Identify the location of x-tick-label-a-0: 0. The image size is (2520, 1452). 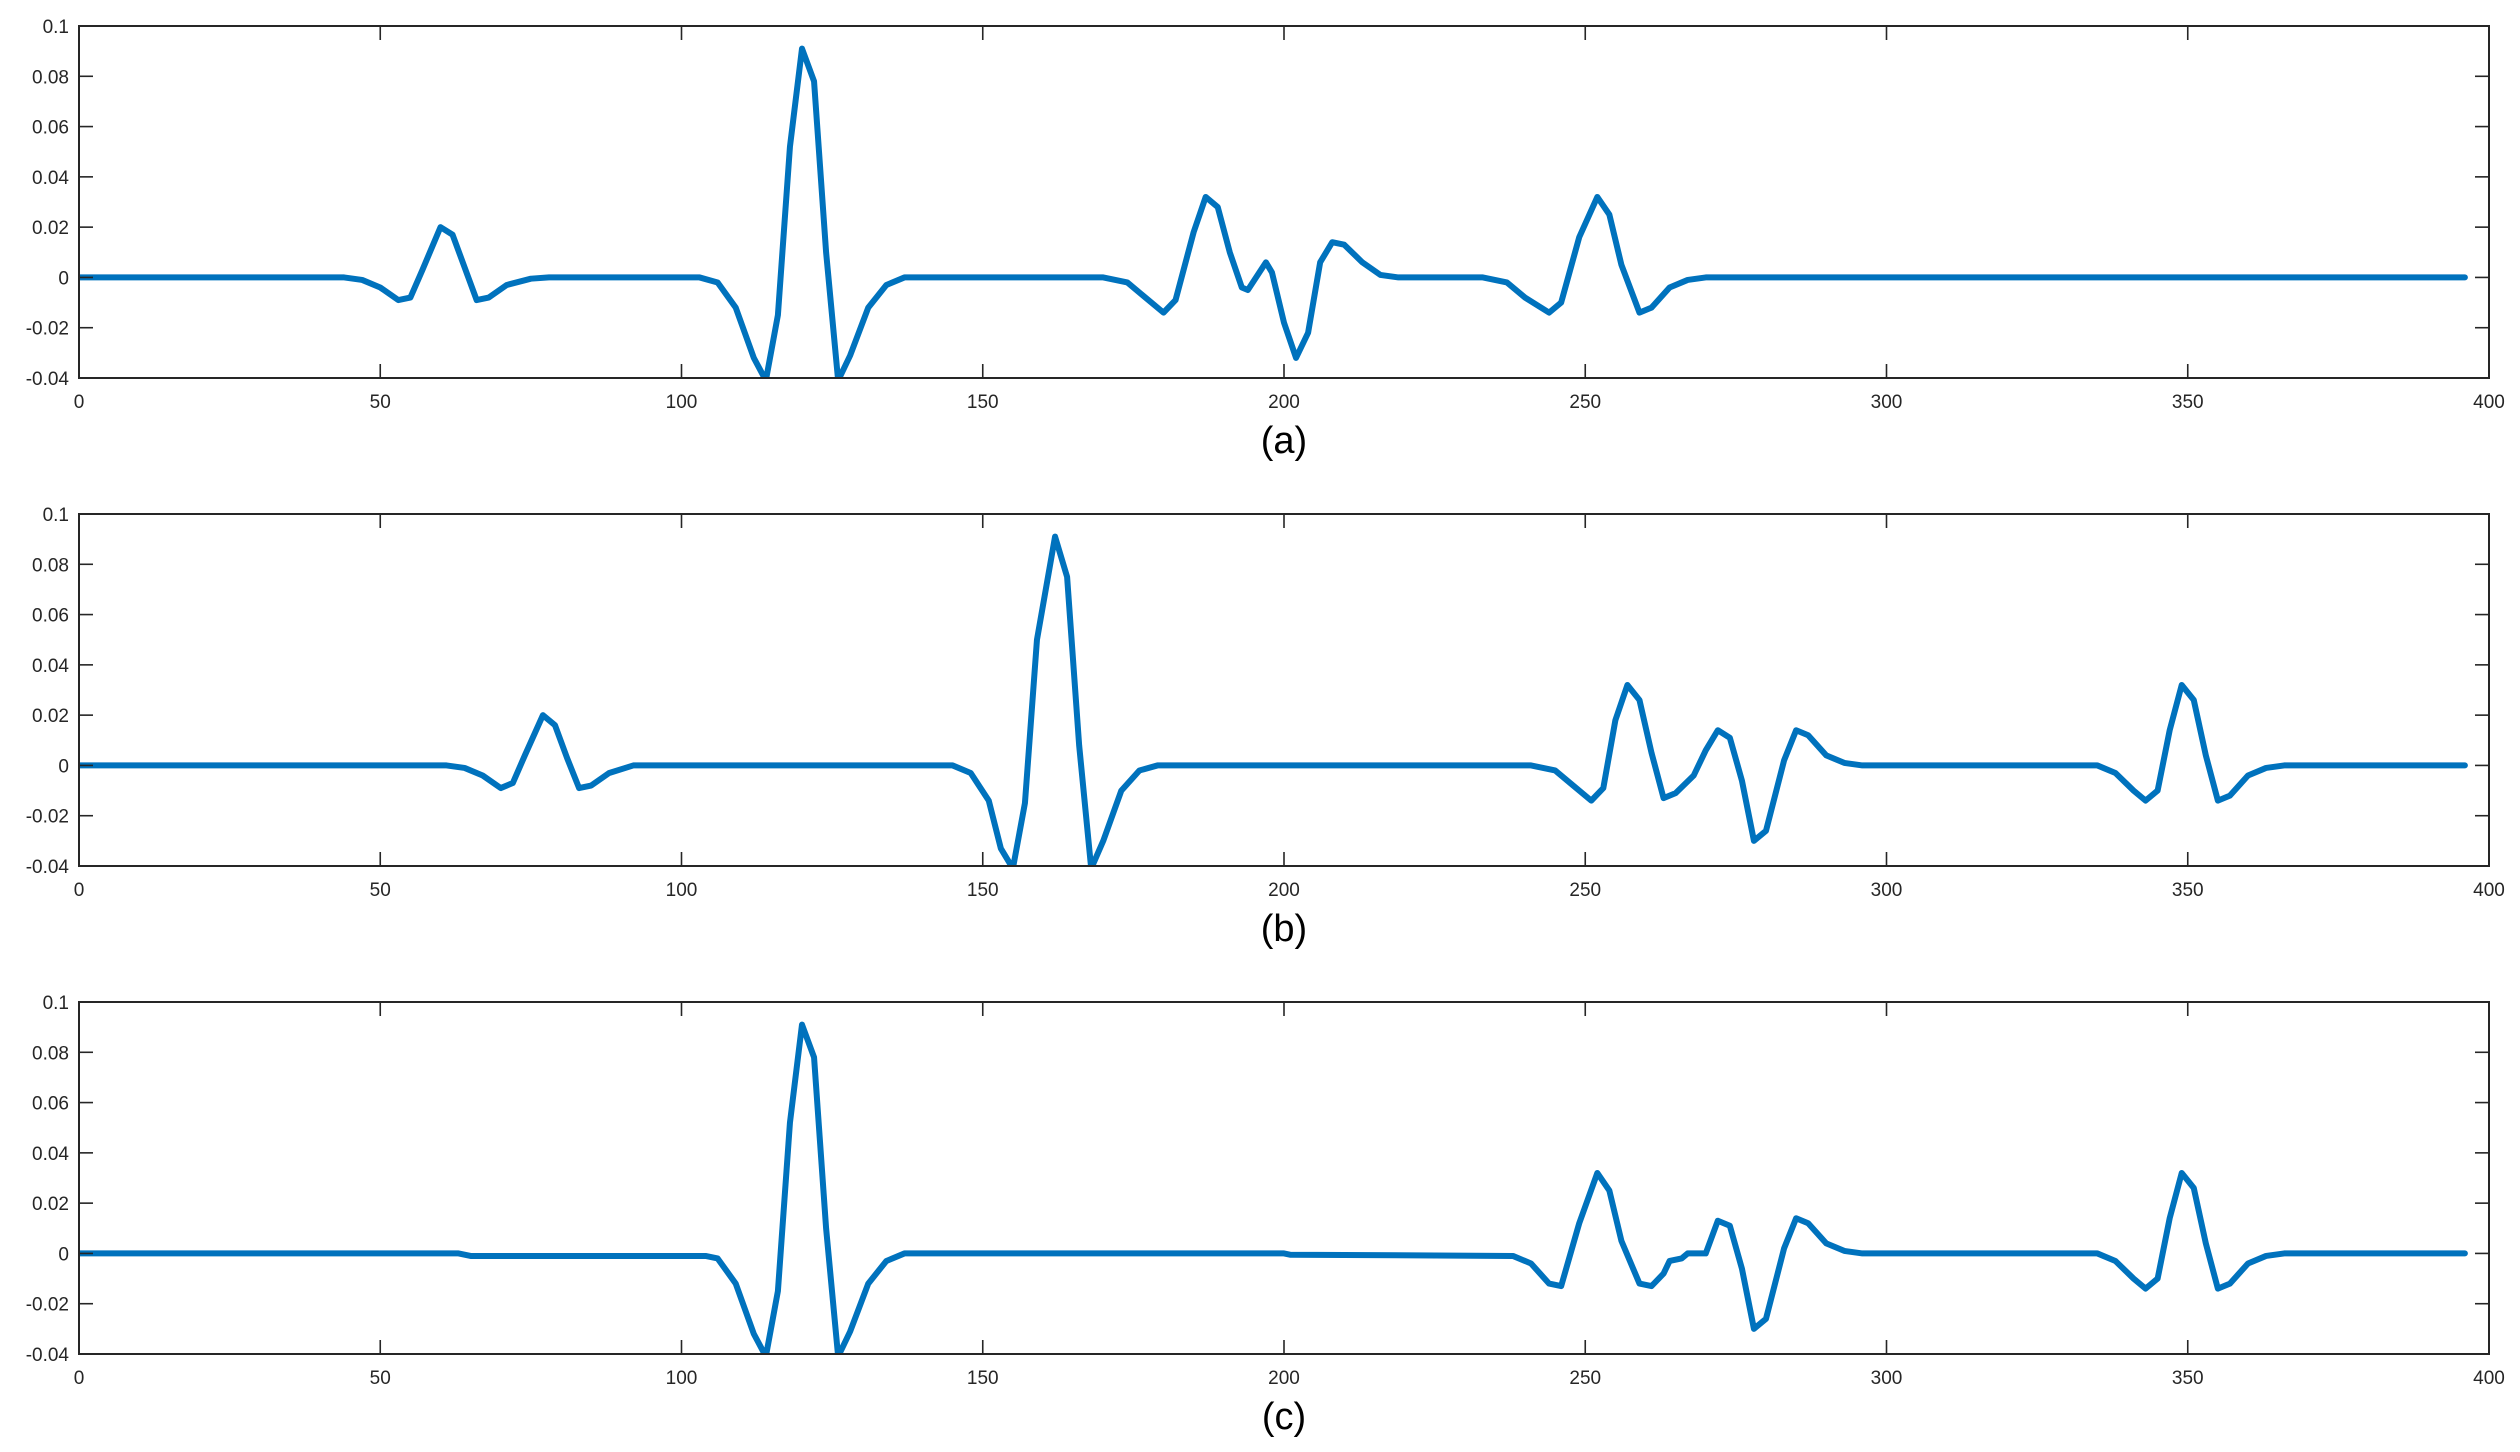
(79, 402).